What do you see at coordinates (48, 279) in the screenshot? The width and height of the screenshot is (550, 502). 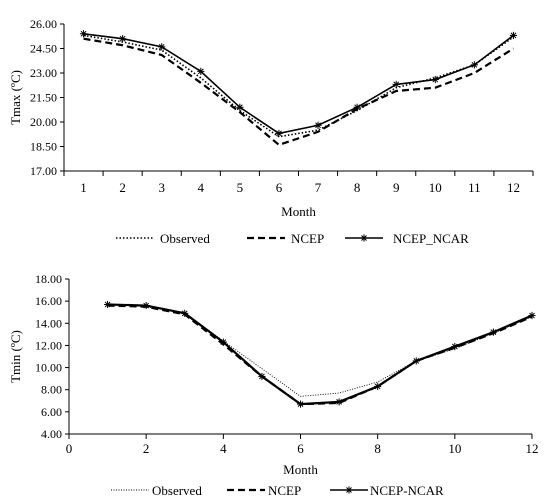 I see `y-tick-label: 18.00` at bounding box center [48, 279].